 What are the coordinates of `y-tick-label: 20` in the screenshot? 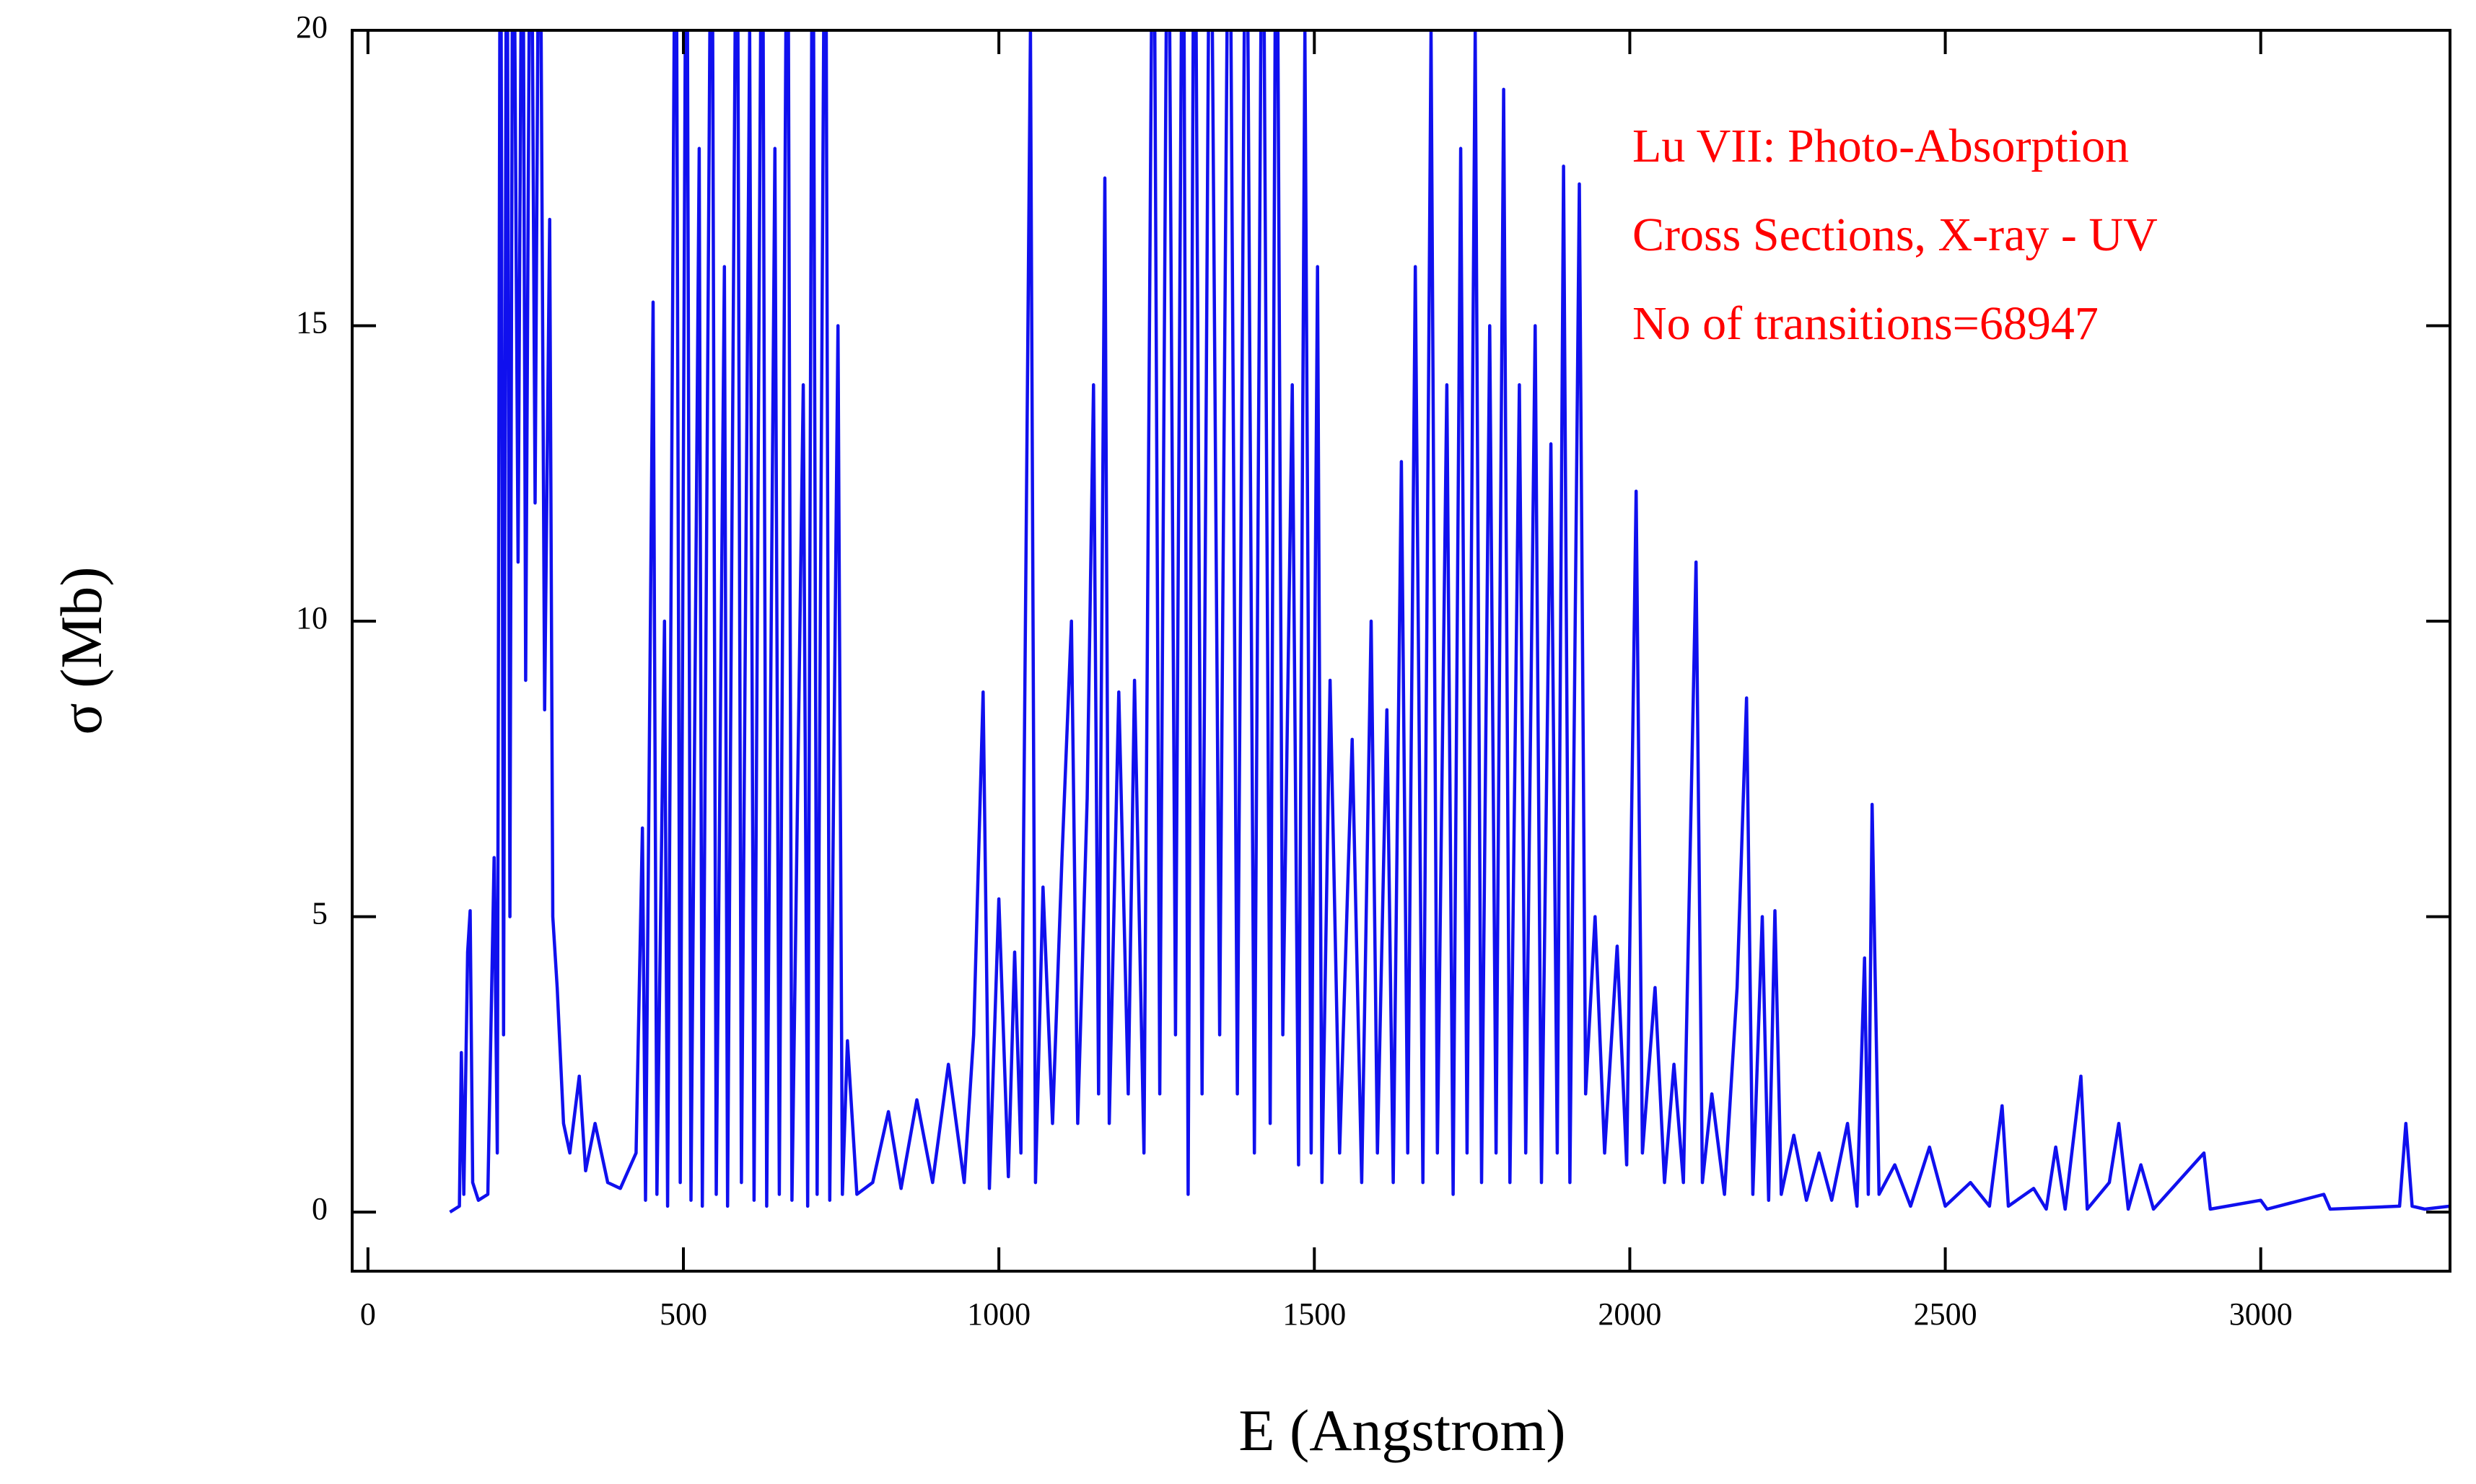 It's located at (312, 27).